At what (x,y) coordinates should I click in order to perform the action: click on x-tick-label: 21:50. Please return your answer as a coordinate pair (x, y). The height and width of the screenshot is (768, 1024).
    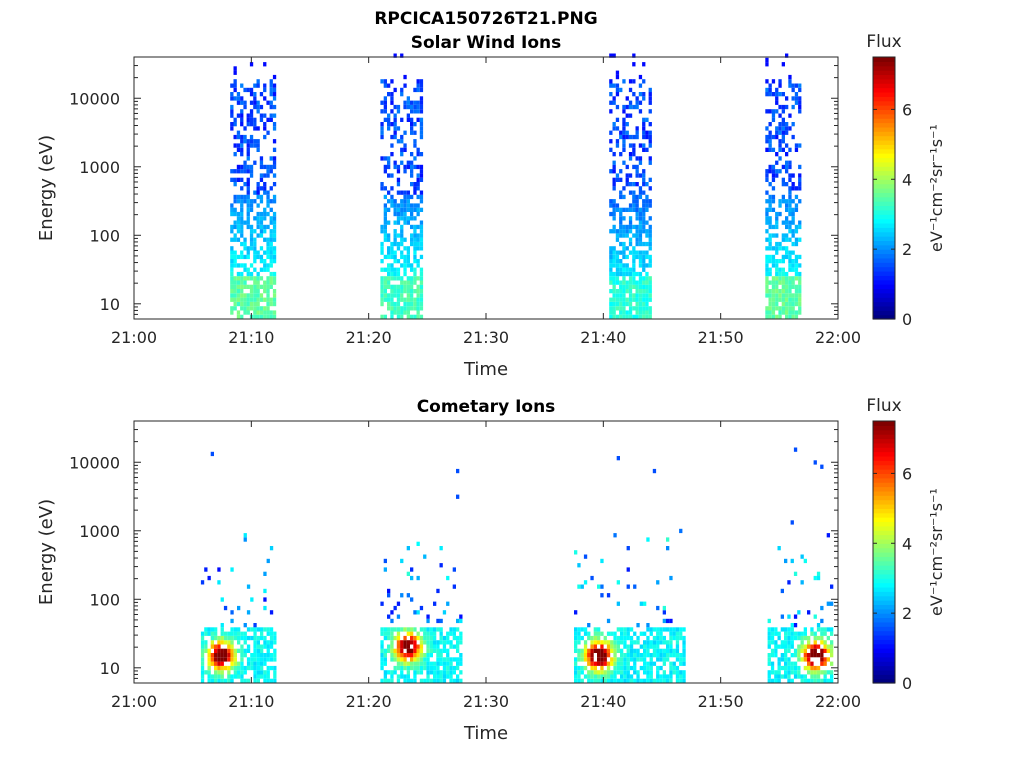
    Looking at the image, I should click on (721, 701).